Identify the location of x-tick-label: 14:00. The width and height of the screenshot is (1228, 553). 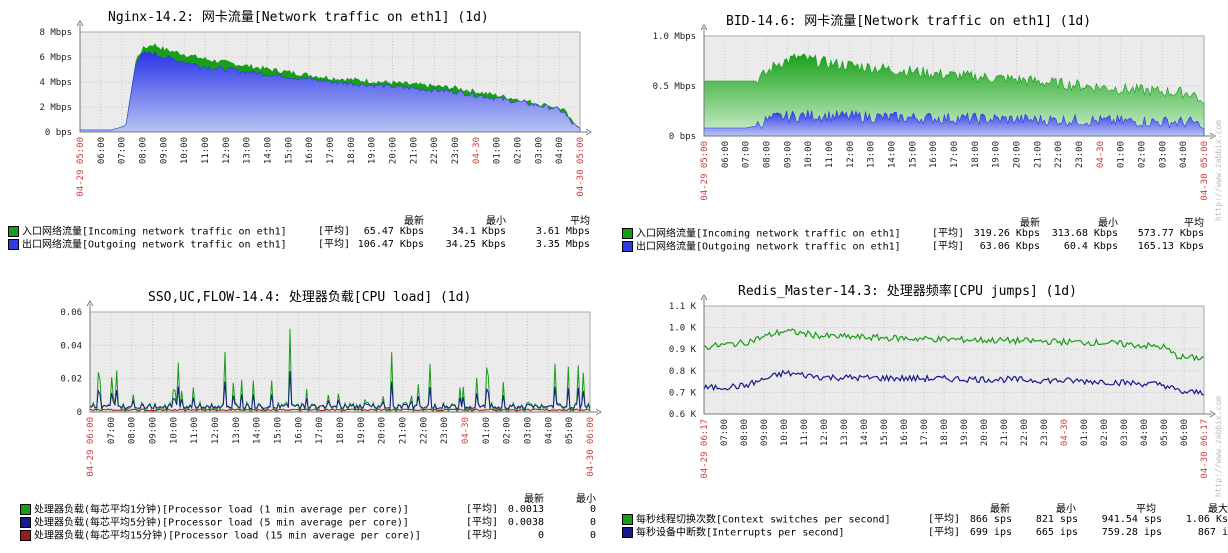
(865, 432).